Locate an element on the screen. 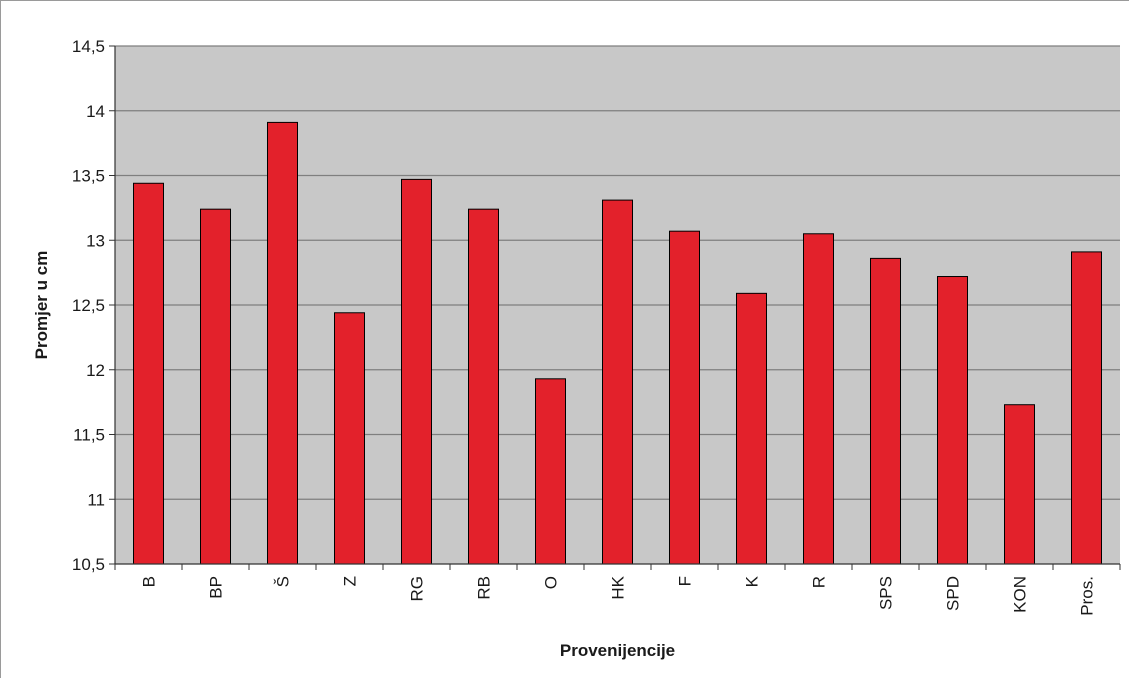  x-tick-label: RG is located at coordinates (417, 589).